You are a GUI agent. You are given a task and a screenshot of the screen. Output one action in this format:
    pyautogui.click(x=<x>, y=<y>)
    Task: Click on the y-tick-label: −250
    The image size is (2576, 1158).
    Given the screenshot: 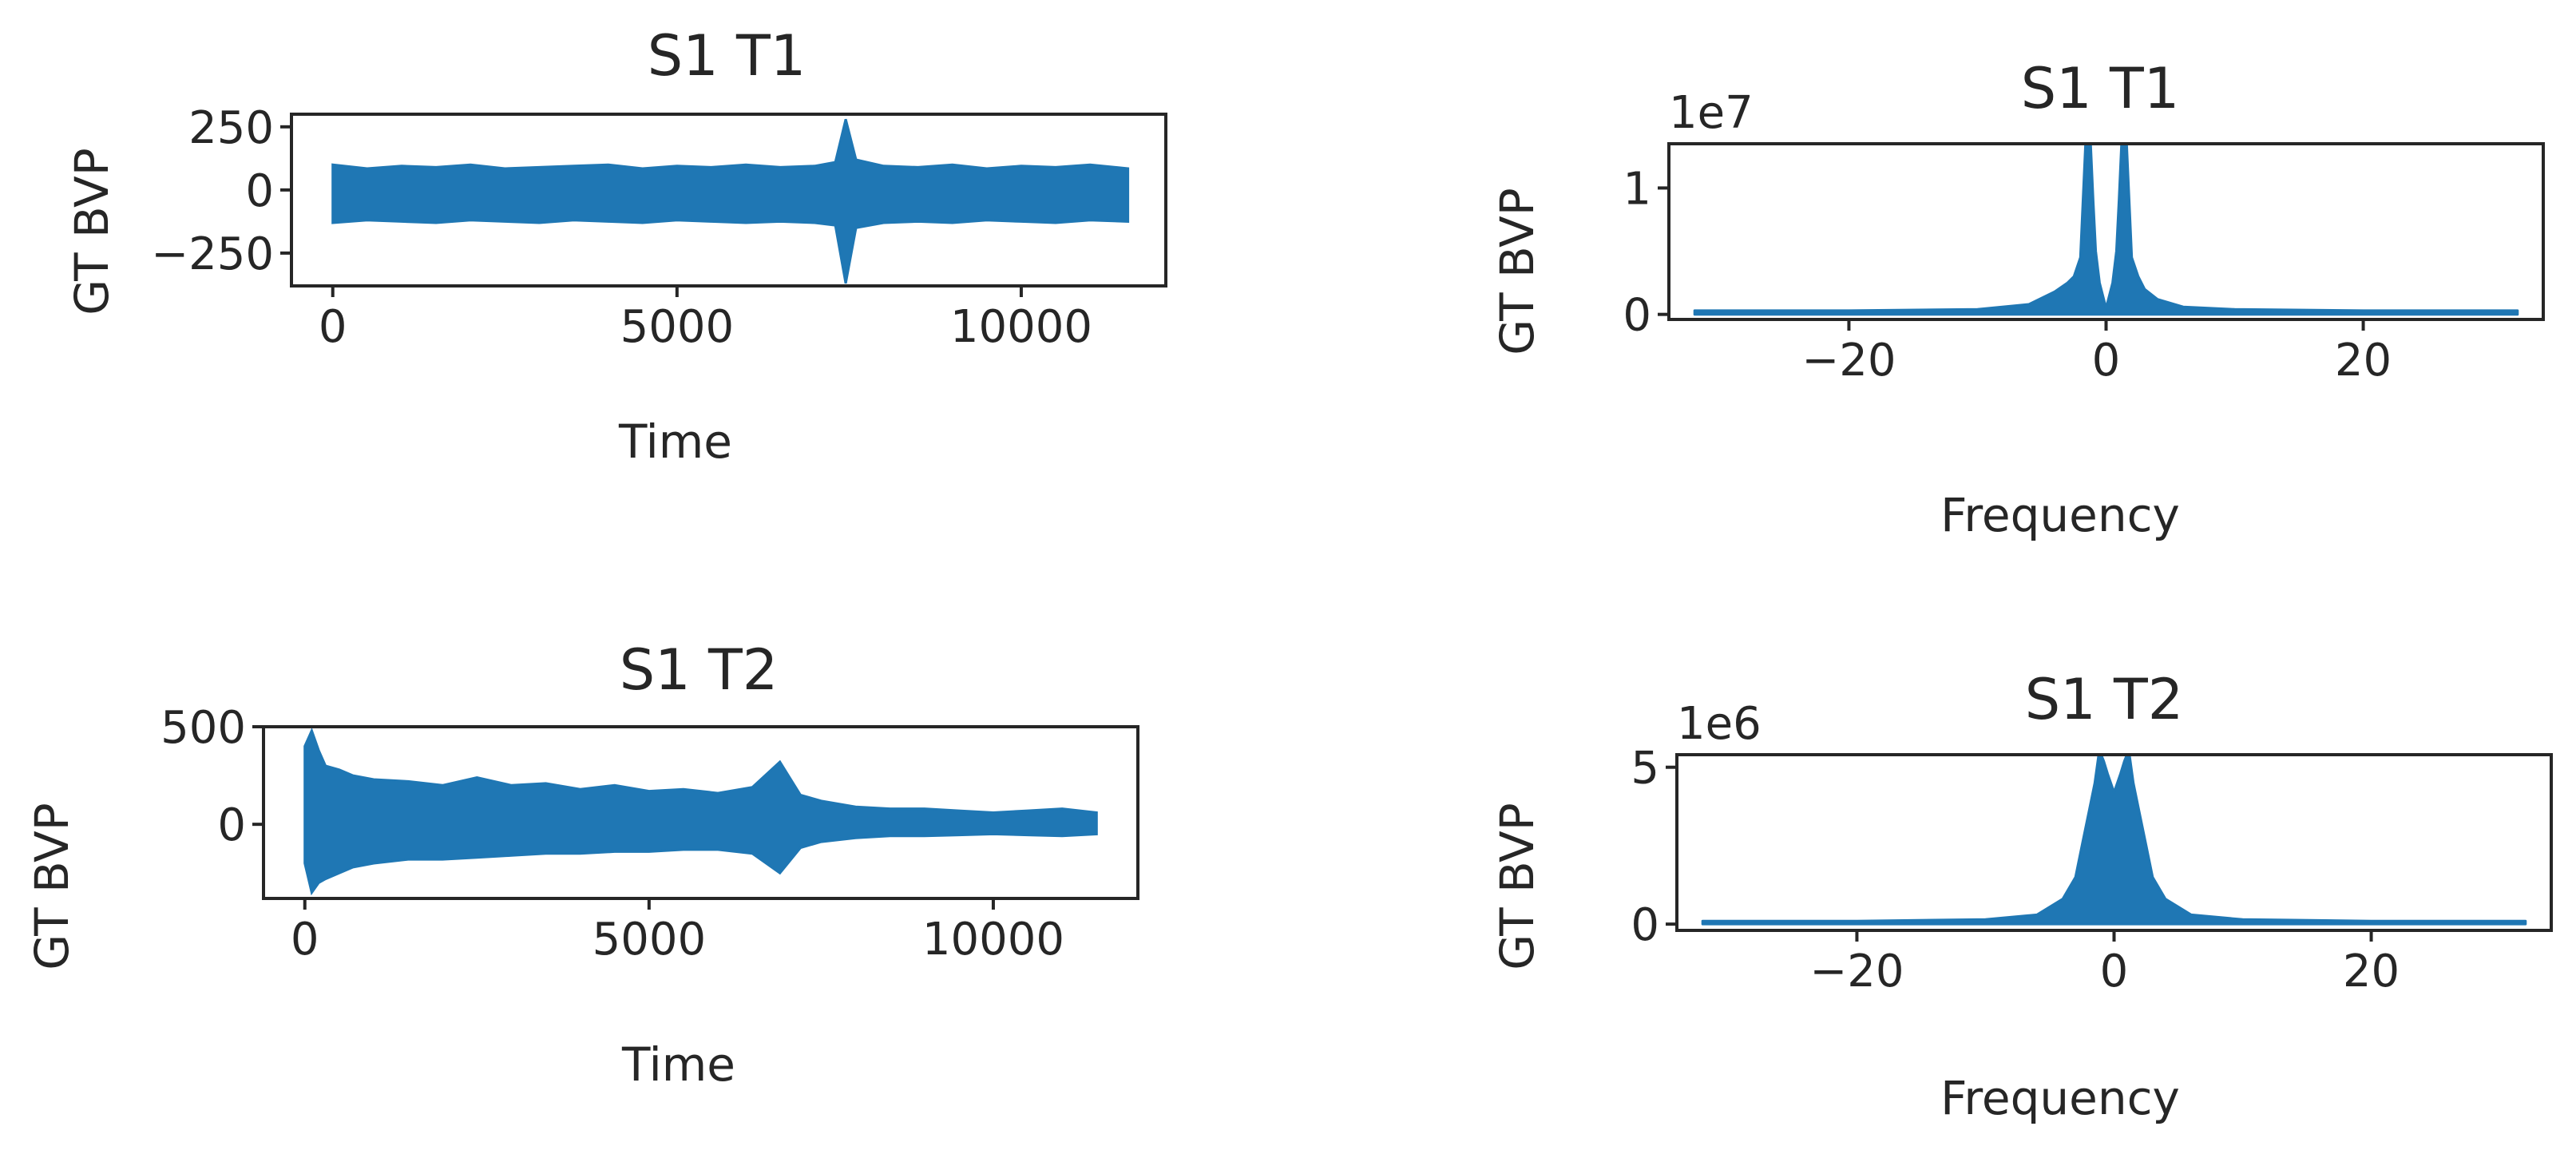 What is the action you would take?
    pyautogui.click(x=213, y=254)
    